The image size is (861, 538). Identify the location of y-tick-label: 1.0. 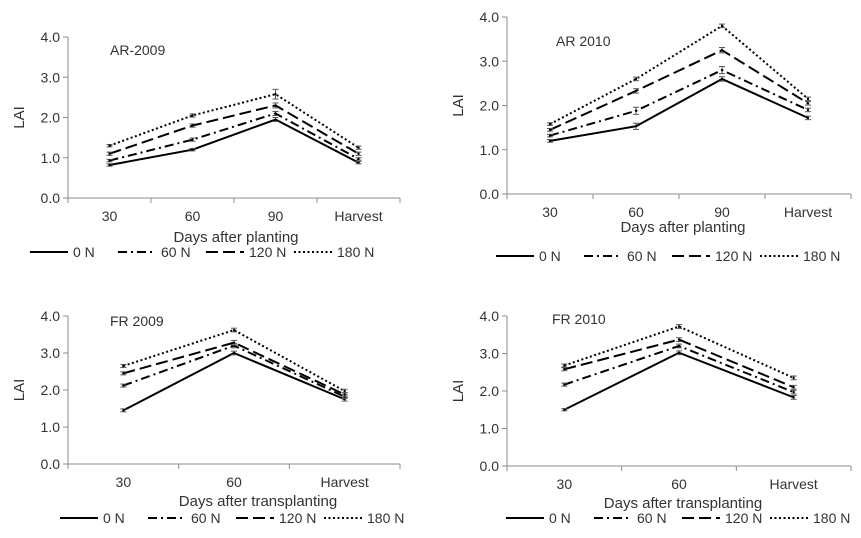
(51, 158).